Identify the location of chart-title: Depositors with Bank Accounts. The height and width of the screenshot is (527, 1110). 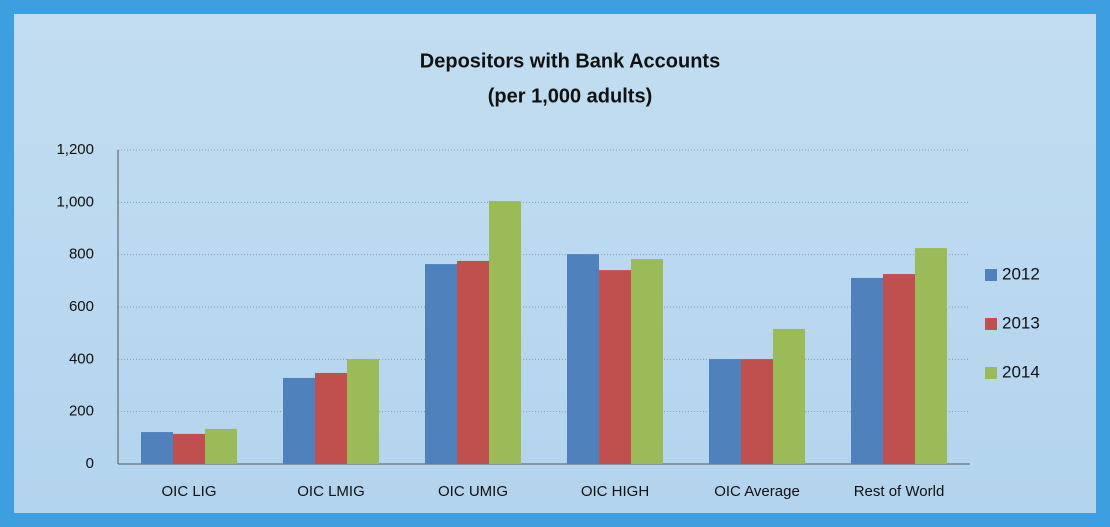
(570, 61).